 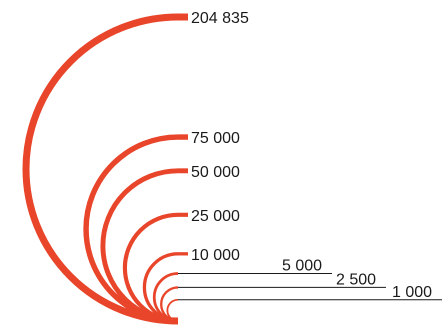 What do you see at coordinates (215, 172) in the screenshot?
I see `arc-label-50000: 50 000` at bounding box center [215, 172].